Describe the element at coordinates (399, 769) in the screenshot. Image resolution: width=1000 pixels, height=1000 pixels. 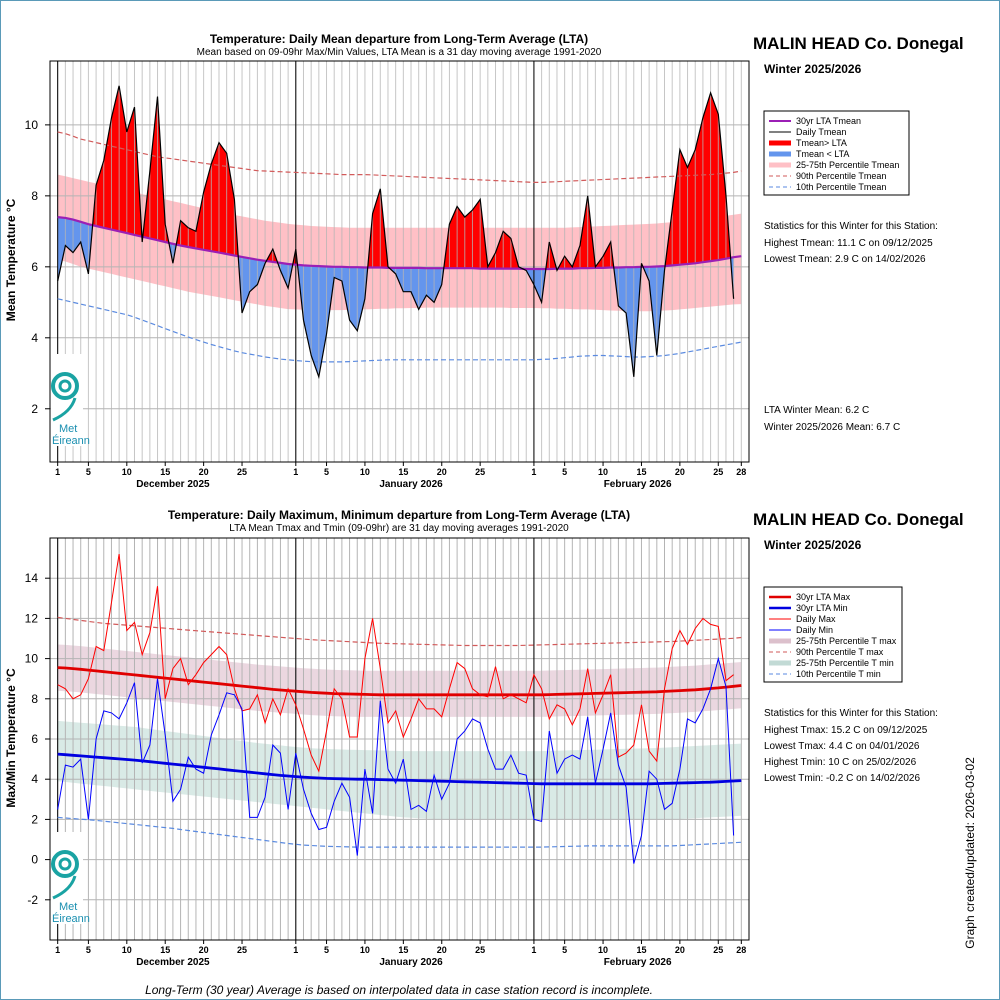
I see `lta-min-line` at that location.